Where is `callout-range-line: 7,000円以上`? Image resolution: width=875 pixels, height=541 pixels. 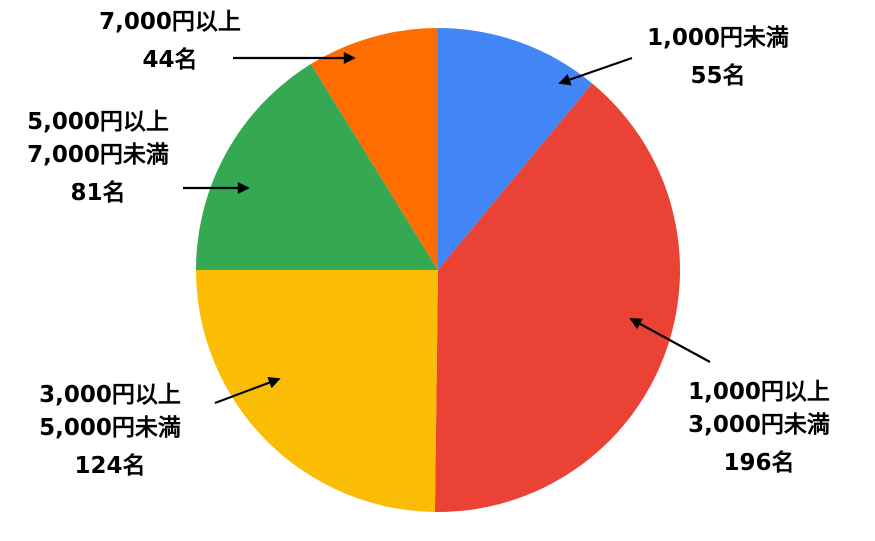
callout-range-line: 7,000円以上 is located at coordinates (170, 22).